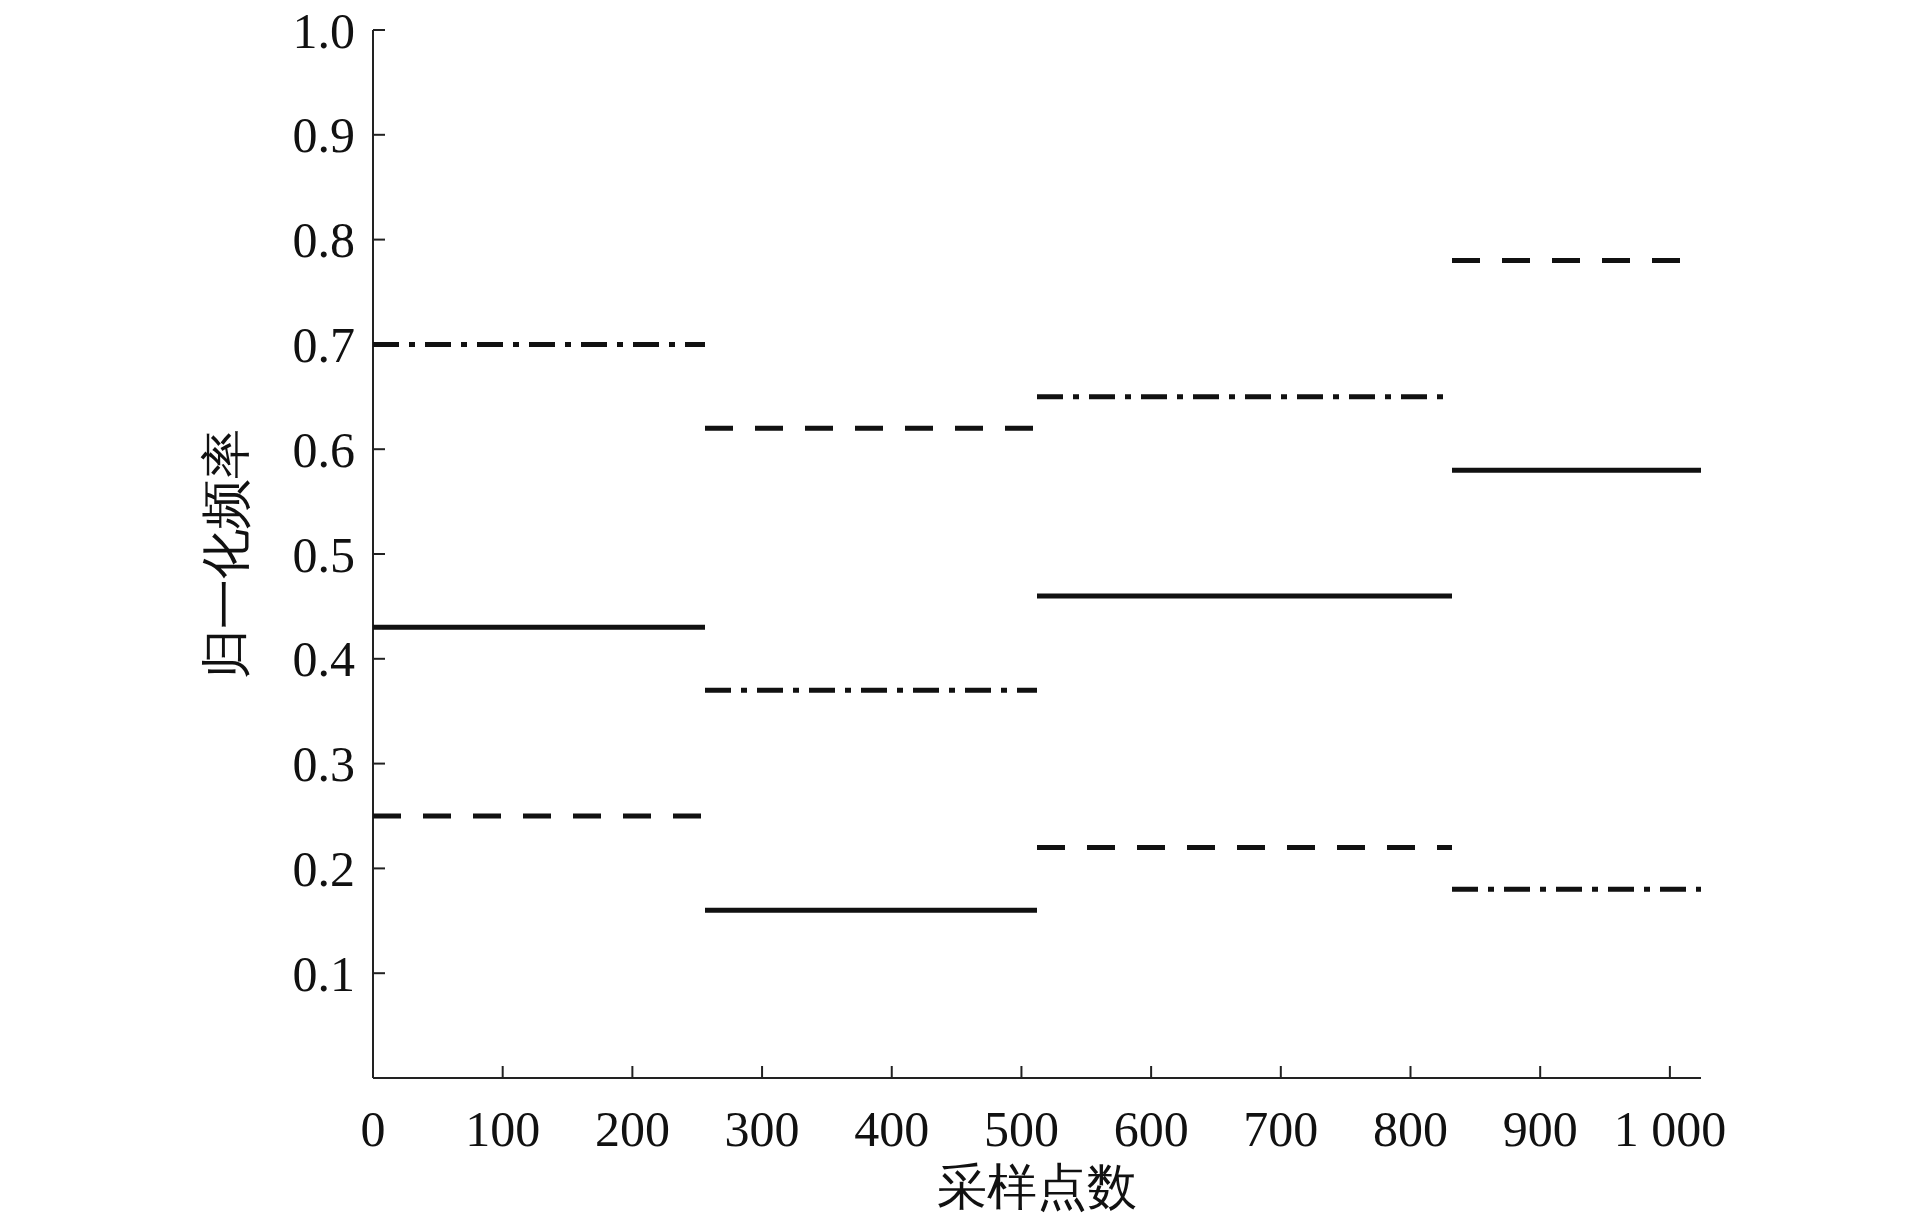 The width and height of the screenshot is (1913, 1228). Describe the element at coordinates (632, 1129) in the screenshot. I see `x-tick-label: 200` at that location.